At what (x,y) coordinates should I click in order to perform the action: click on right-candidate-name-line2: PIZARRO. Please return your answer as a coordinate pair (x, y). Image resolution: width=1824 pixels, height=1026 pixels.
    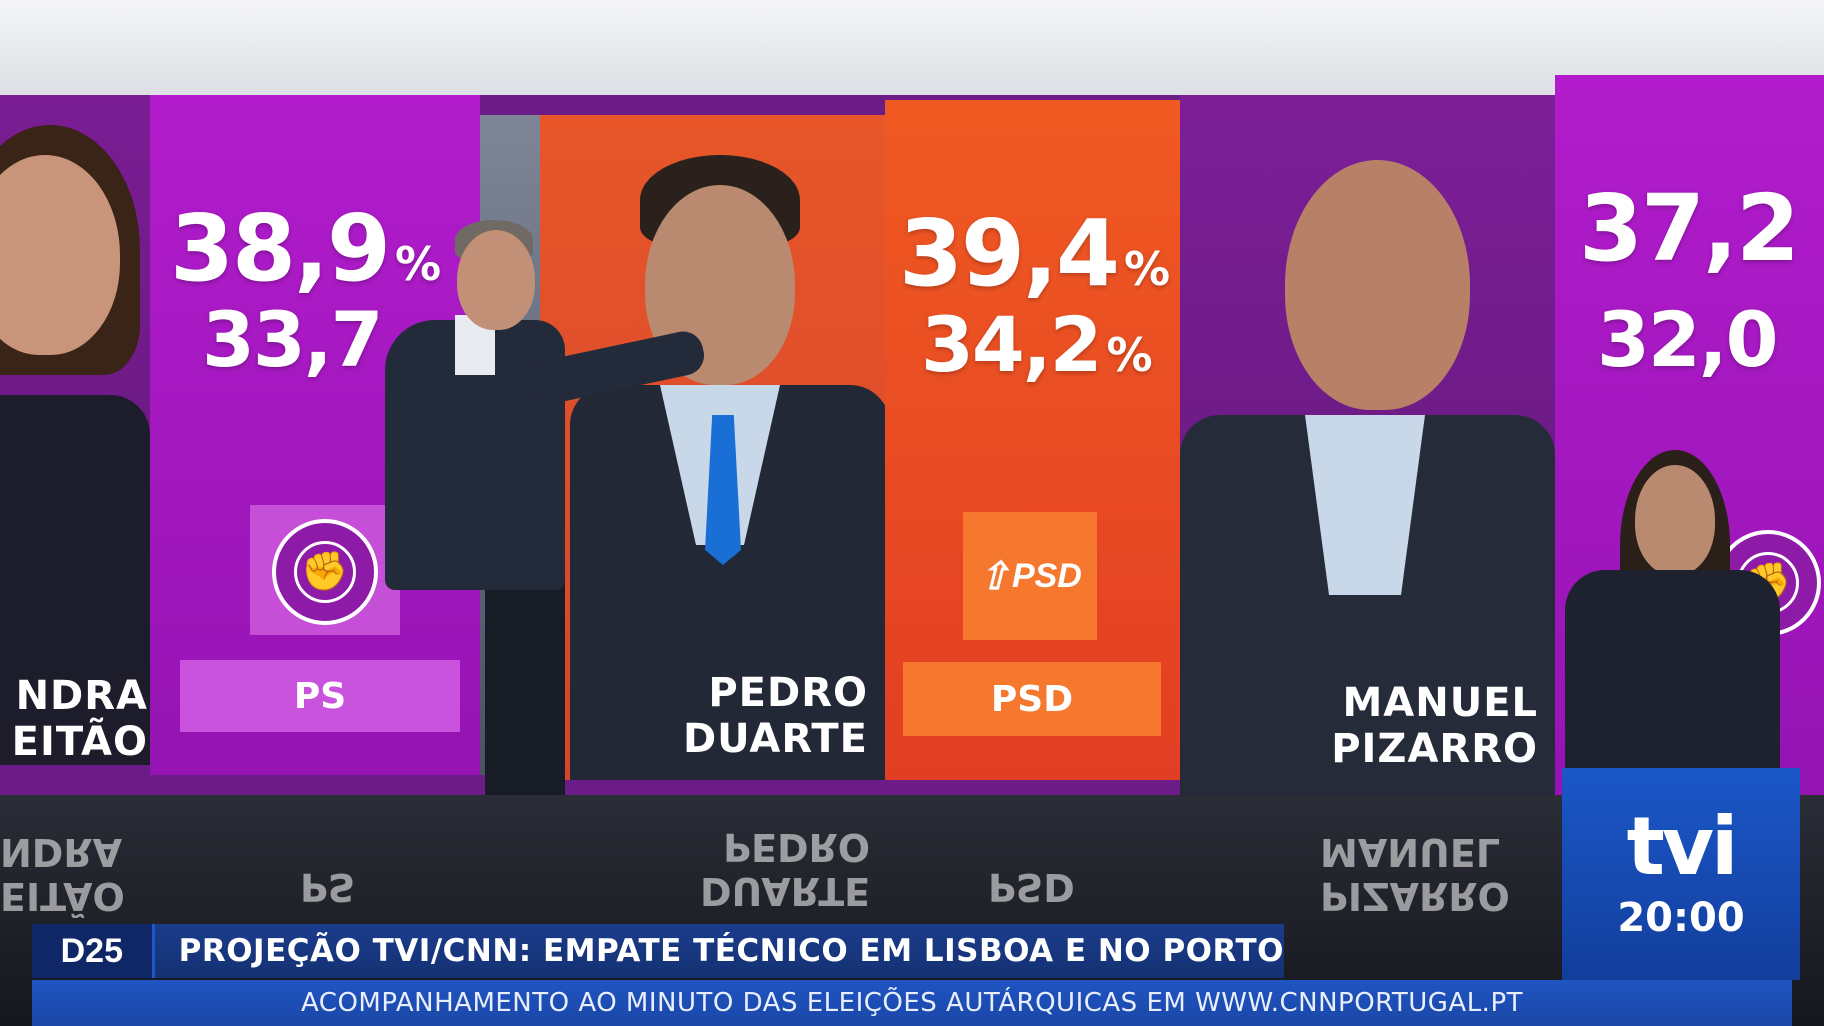
    Looking at the image, I should click on (1434, 749).